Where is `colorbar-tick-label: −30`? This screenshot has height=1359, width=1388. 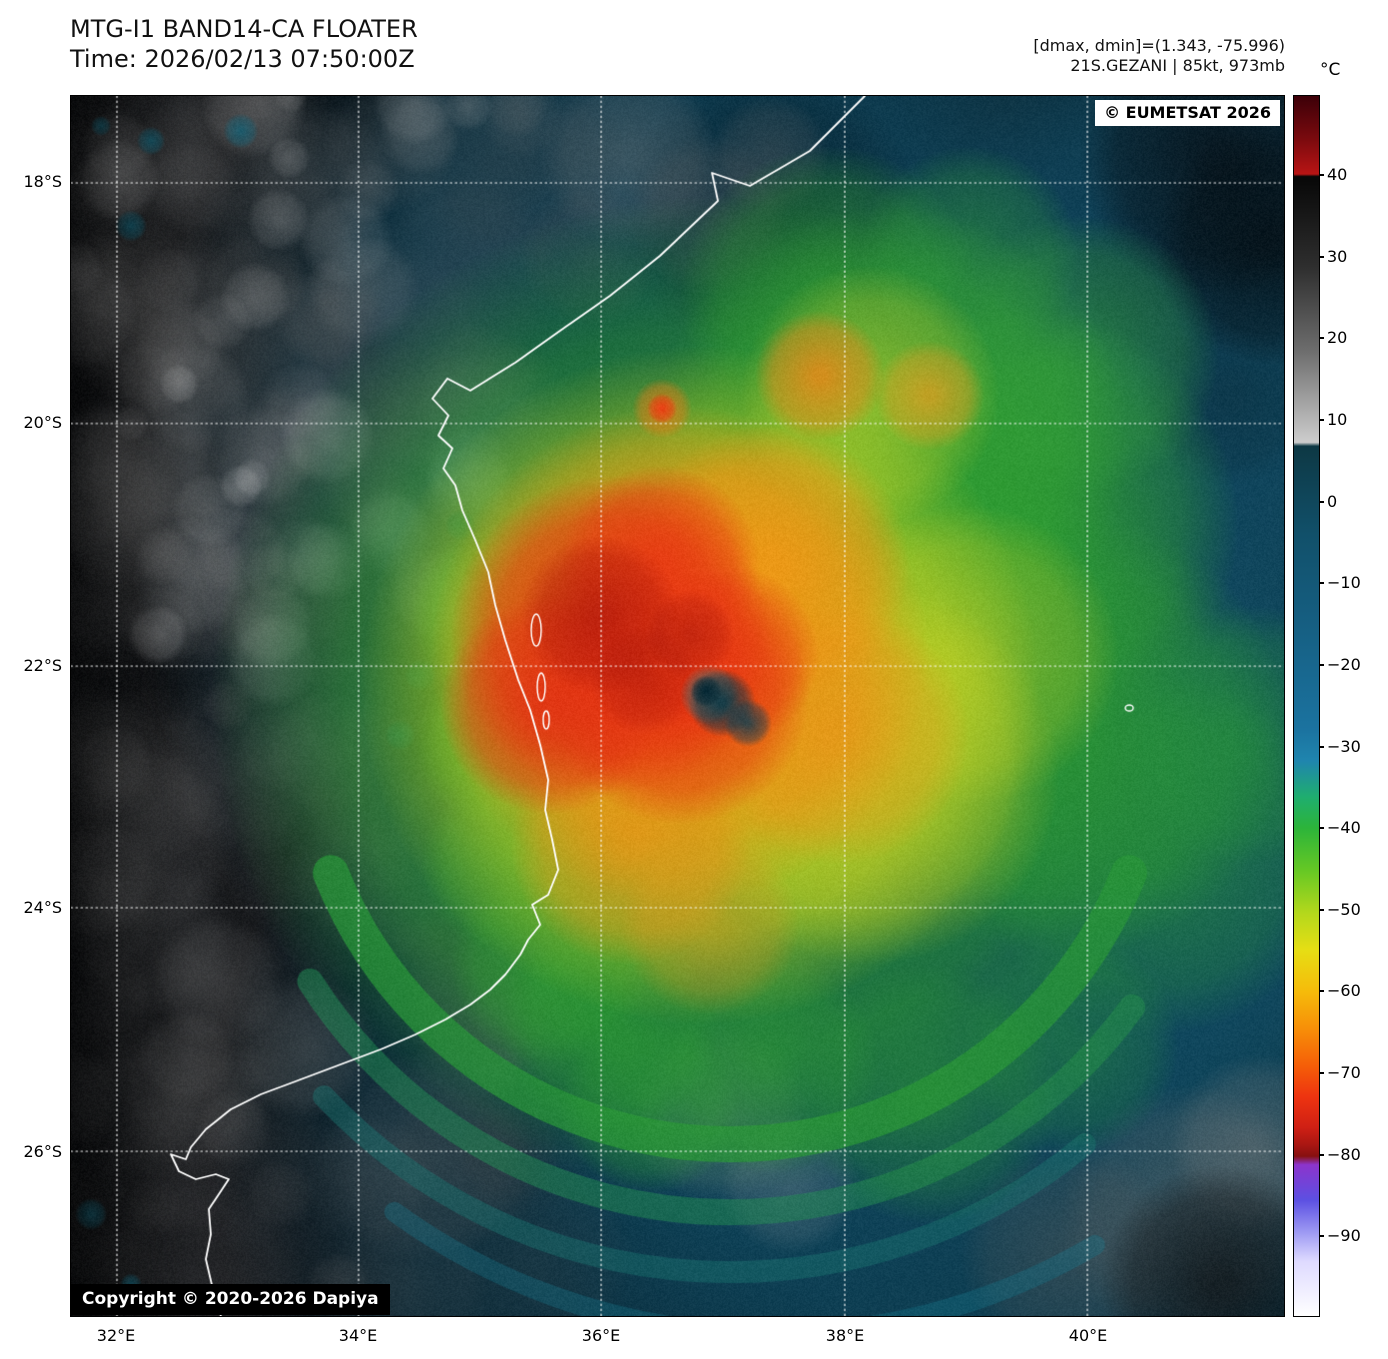
colorbar-tick-label: −30 is located at coordinates (1344, 746).